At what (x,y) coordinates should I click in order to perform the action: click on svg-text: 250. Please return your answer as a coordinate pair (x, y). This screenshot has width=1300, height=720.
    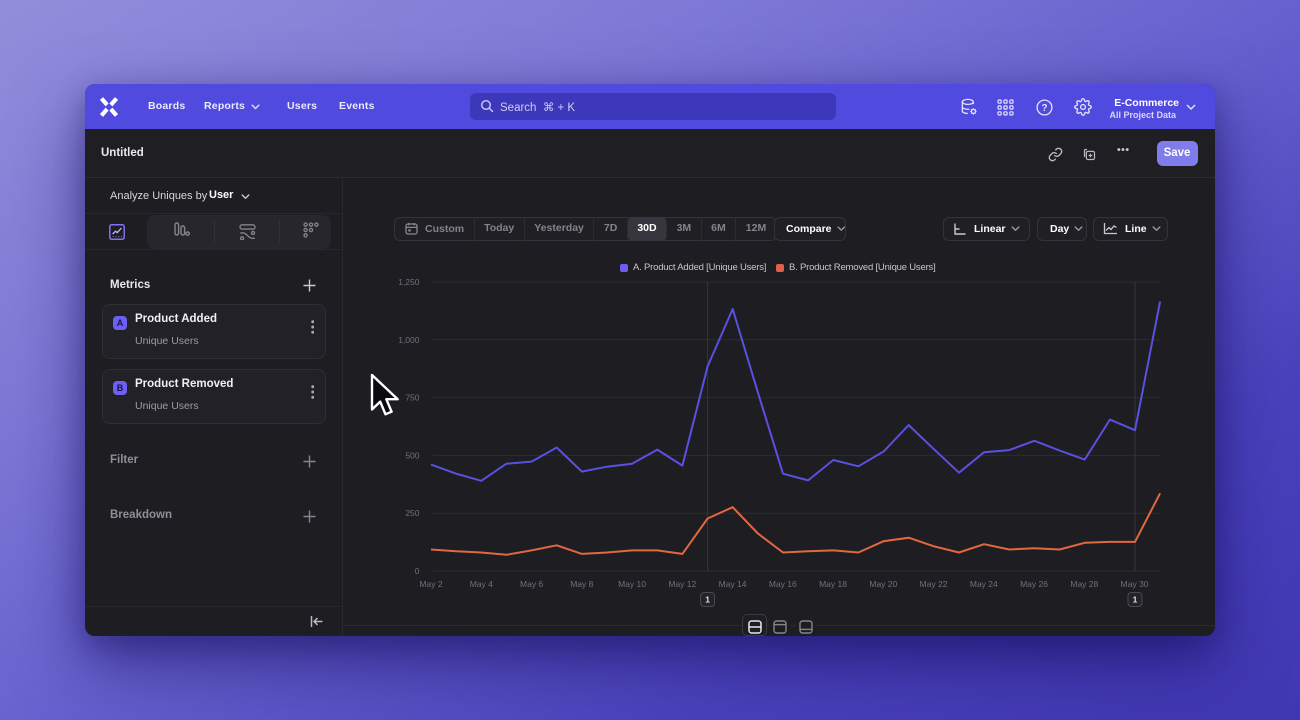
    Looking at the image, I should click on (412, 513).